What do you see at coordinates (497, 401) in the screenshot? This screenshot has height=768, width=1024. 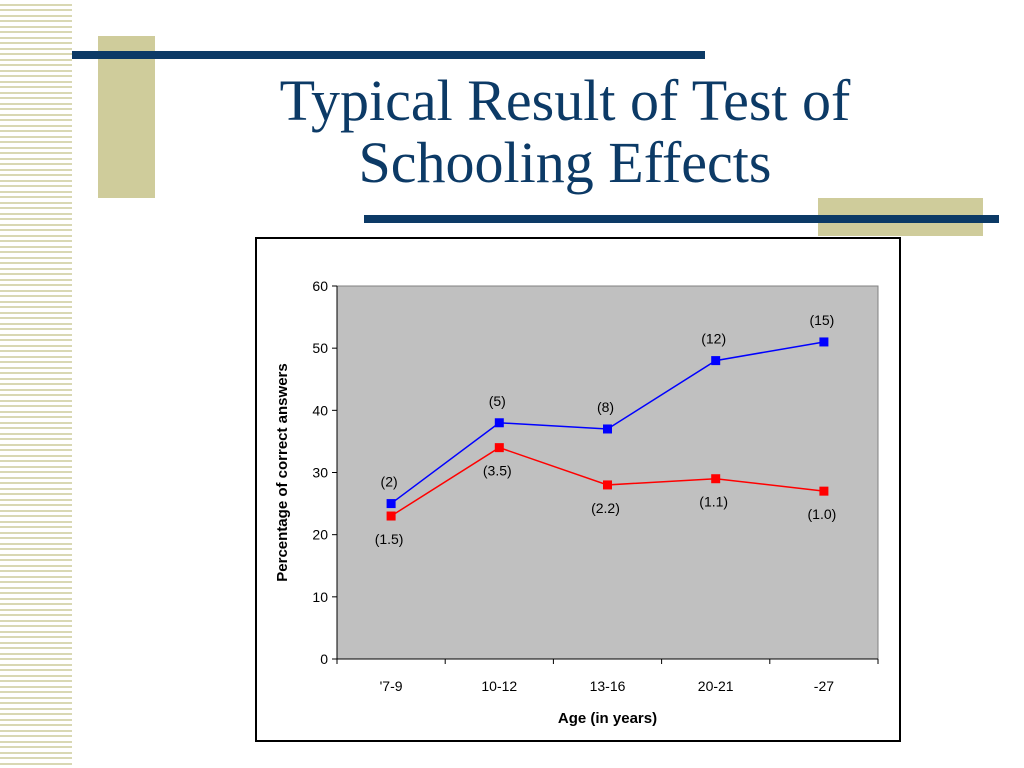 I see `series-1-data-label: (5)` at bounding box center [497, 401].